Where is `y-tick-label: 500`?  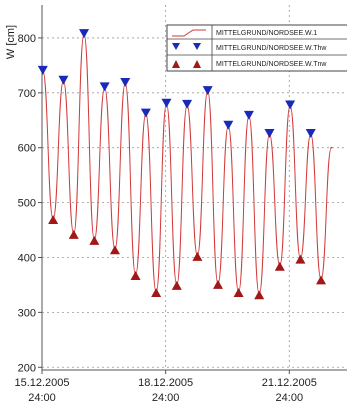
y-tick-label: 500 is located at coordinates (27, 204).